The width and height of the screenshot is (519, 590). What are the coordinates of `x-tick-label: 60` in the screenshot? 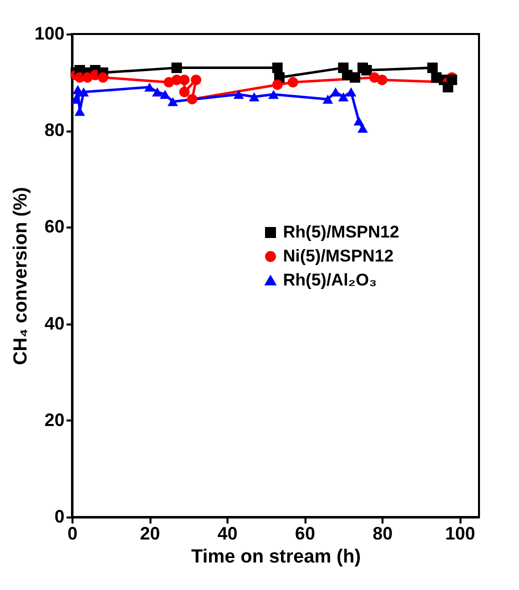 It's located at (305, 534).